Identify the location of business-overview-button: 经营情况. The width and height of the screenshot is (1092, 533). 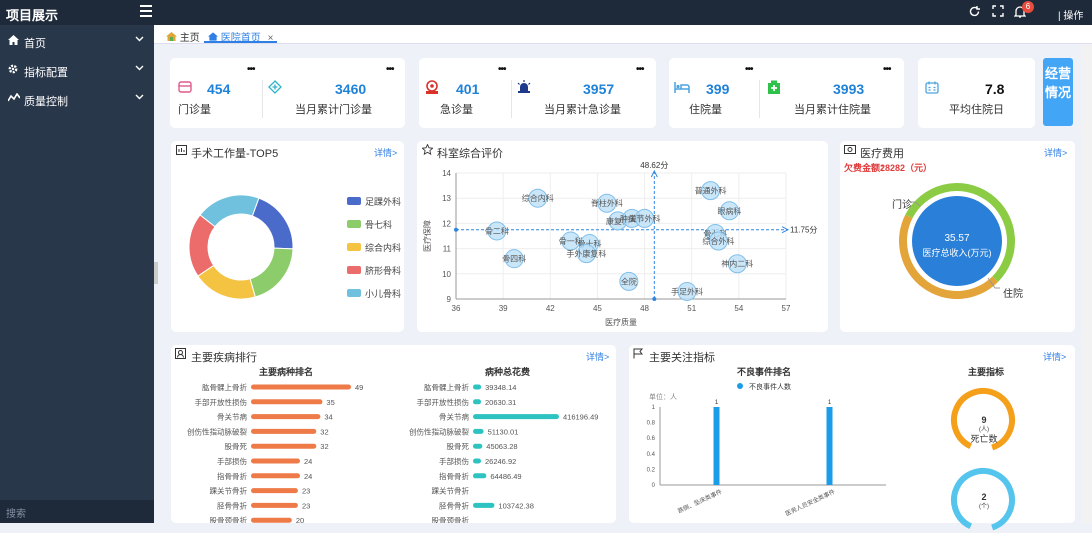
(1058, 92).